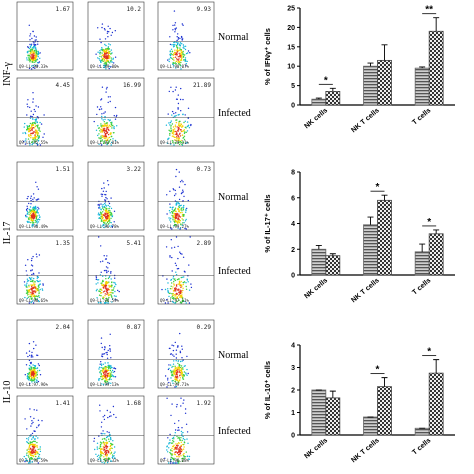 The height and width of the screenshot is (474, 474). What do you see at coordinates (436, 404) in the screenshot?
I see `bar` at bounding box center [436, 404].